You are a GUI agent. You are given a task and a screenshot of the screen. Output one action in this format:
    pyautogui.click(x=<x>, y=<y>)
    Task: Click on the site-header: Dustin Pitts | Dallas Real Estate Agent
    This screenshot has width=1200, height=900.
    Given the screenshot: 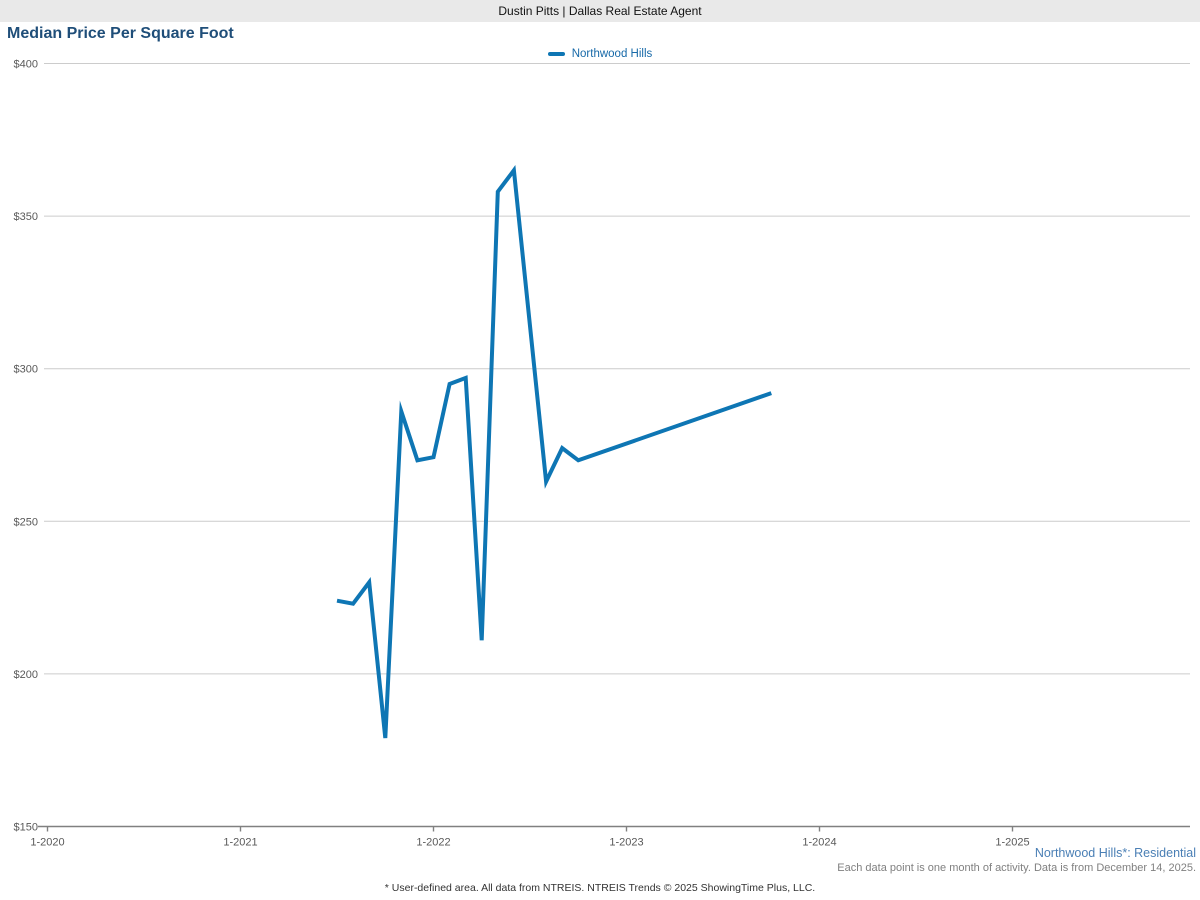 What is the action you would take?
    pyautogui.click(x=600, y=11)
    